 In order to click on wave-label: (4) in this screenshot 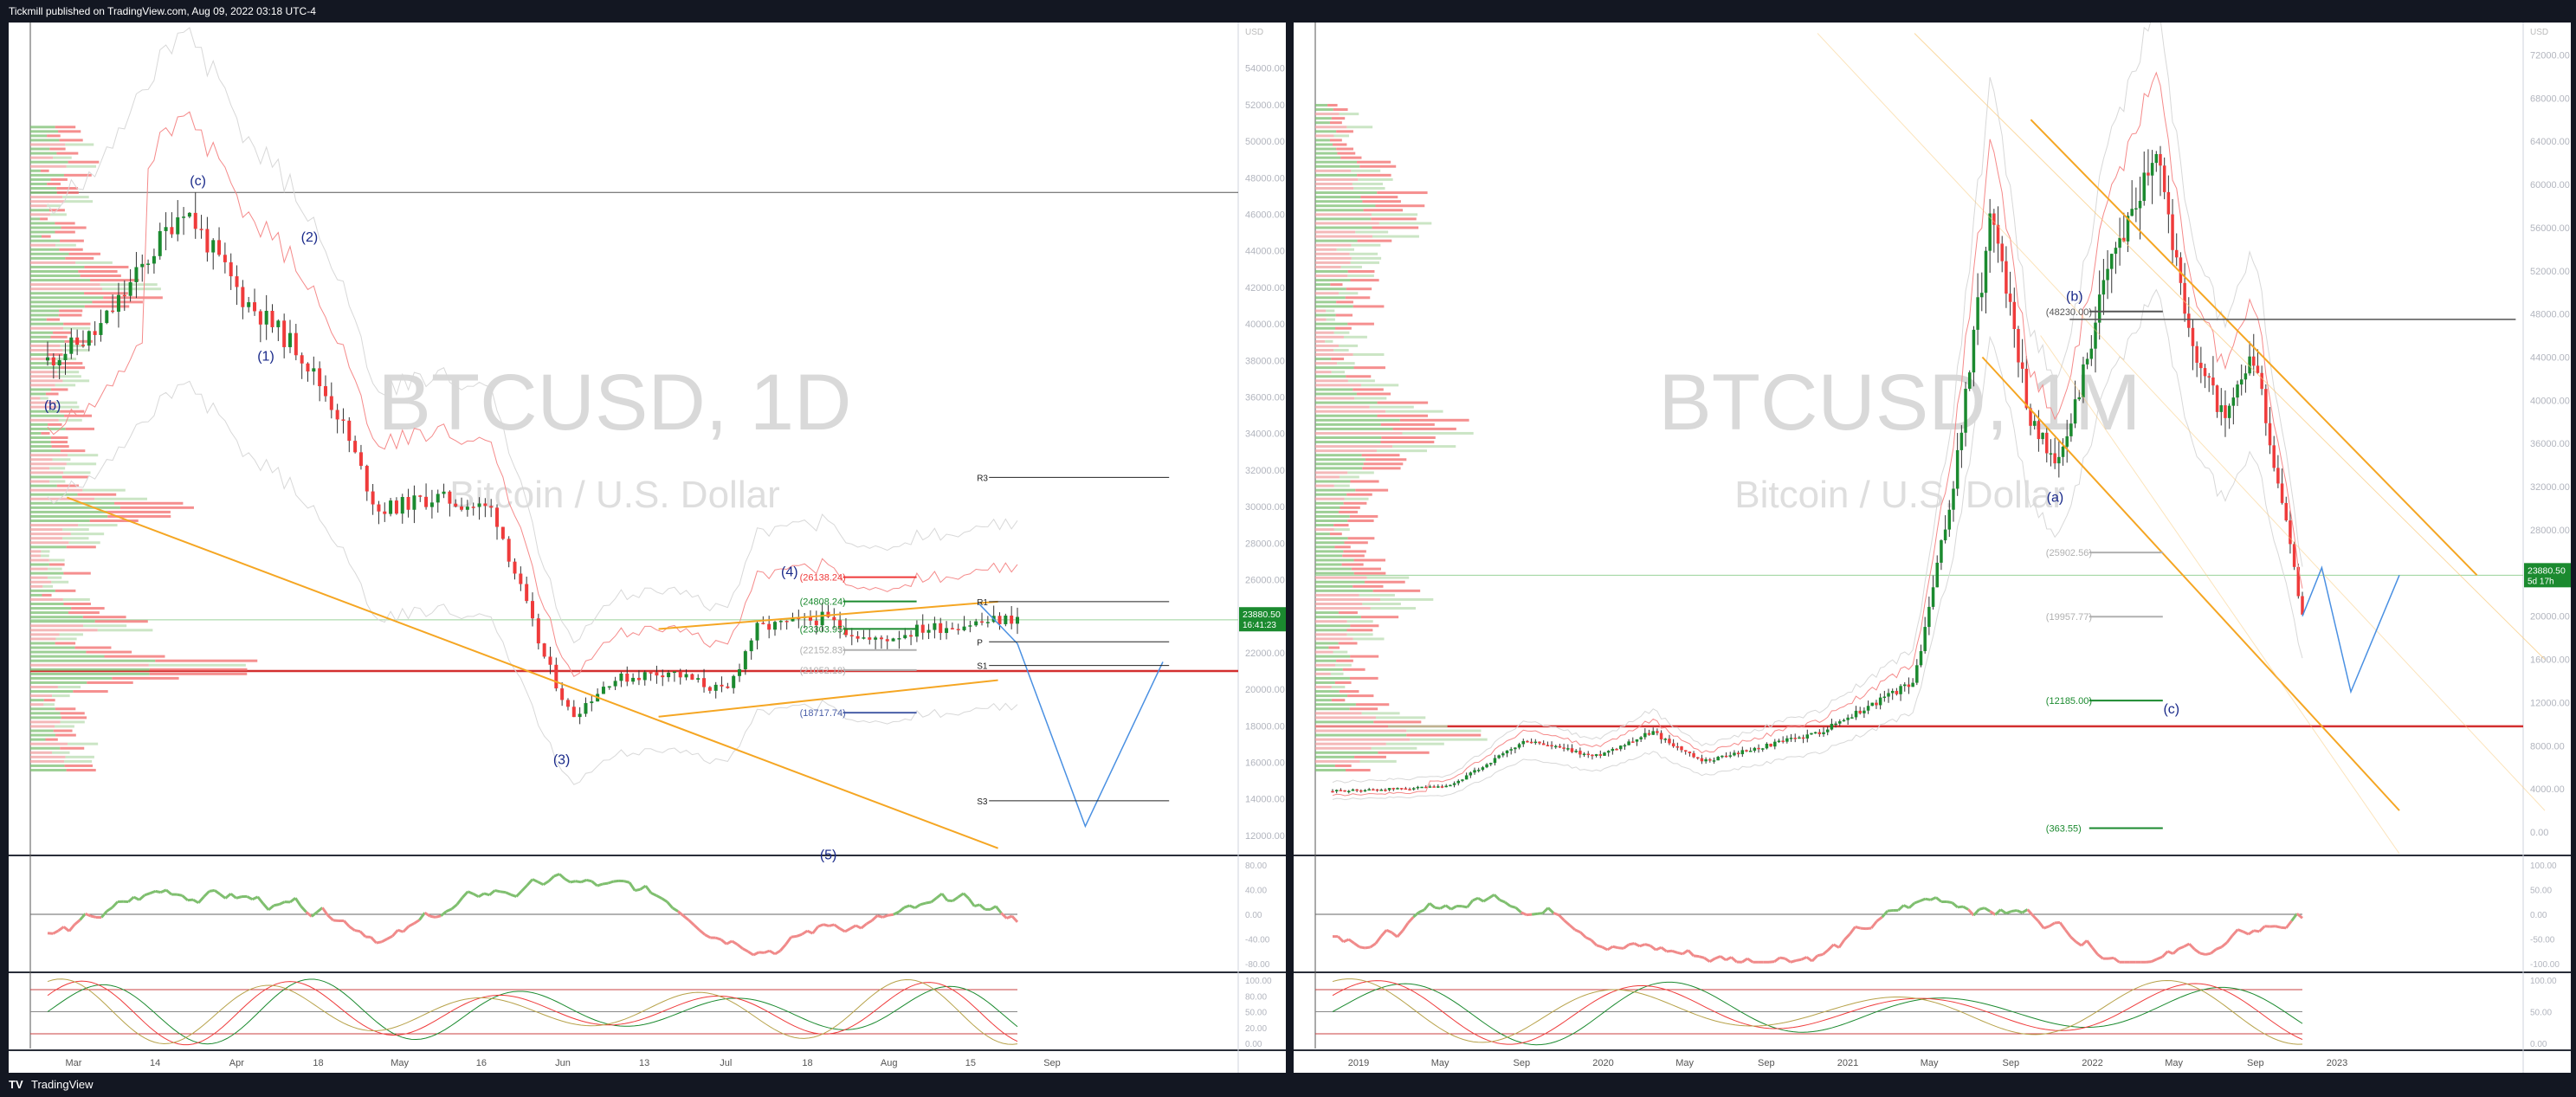, I will do `click(789, 572)`.